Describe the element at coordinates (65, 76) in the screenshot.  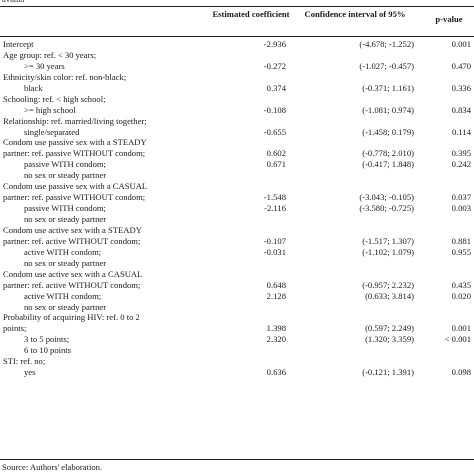
I see `row-label: Ethnicity/skin color: ref. non-black;` at that location.